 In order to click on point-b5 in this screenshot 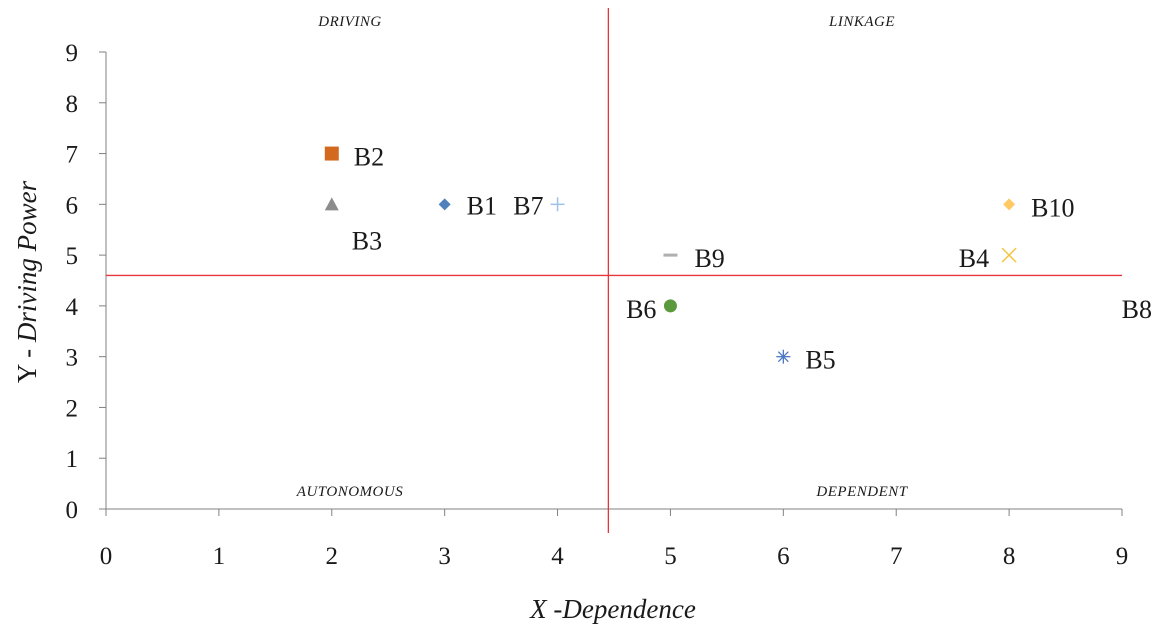, I will do `click(783, 356)`.